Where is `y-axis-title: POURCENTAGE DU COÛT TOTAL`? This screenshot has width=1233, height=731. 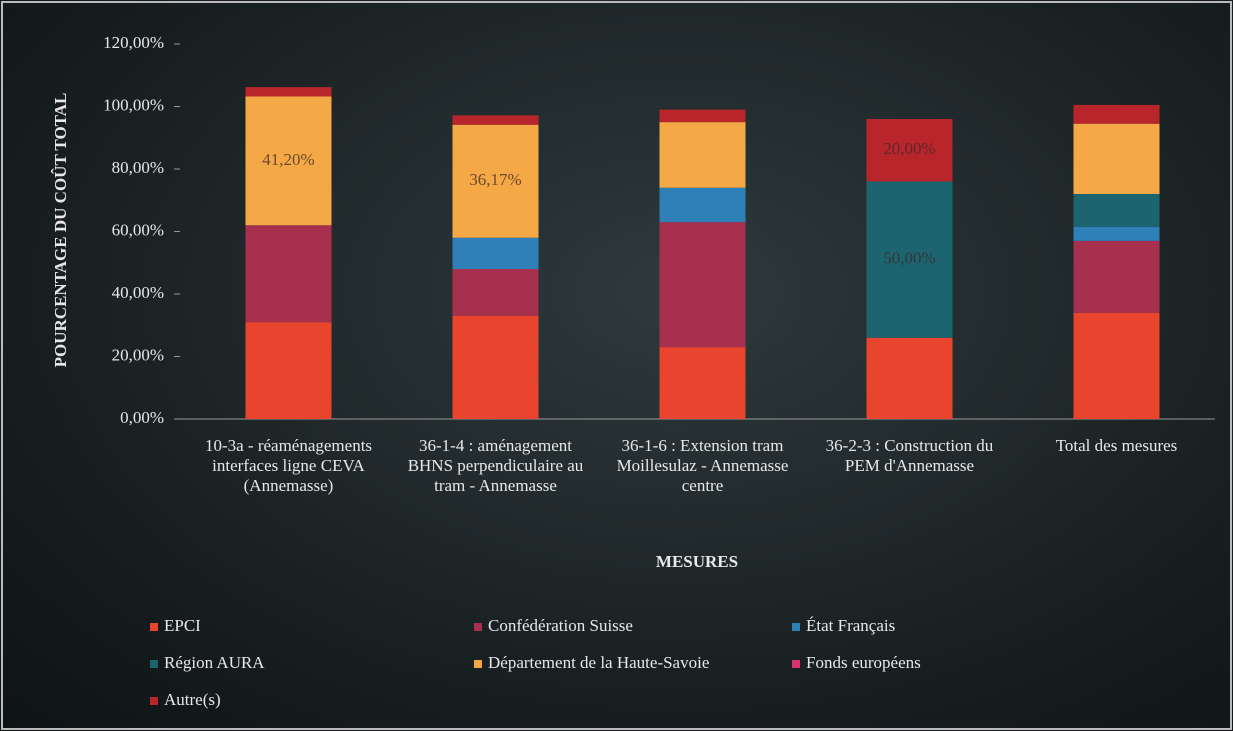
y-axis-title: POURCENTAGE DU COÛT TOTAL is located at coordinates (60, 230).